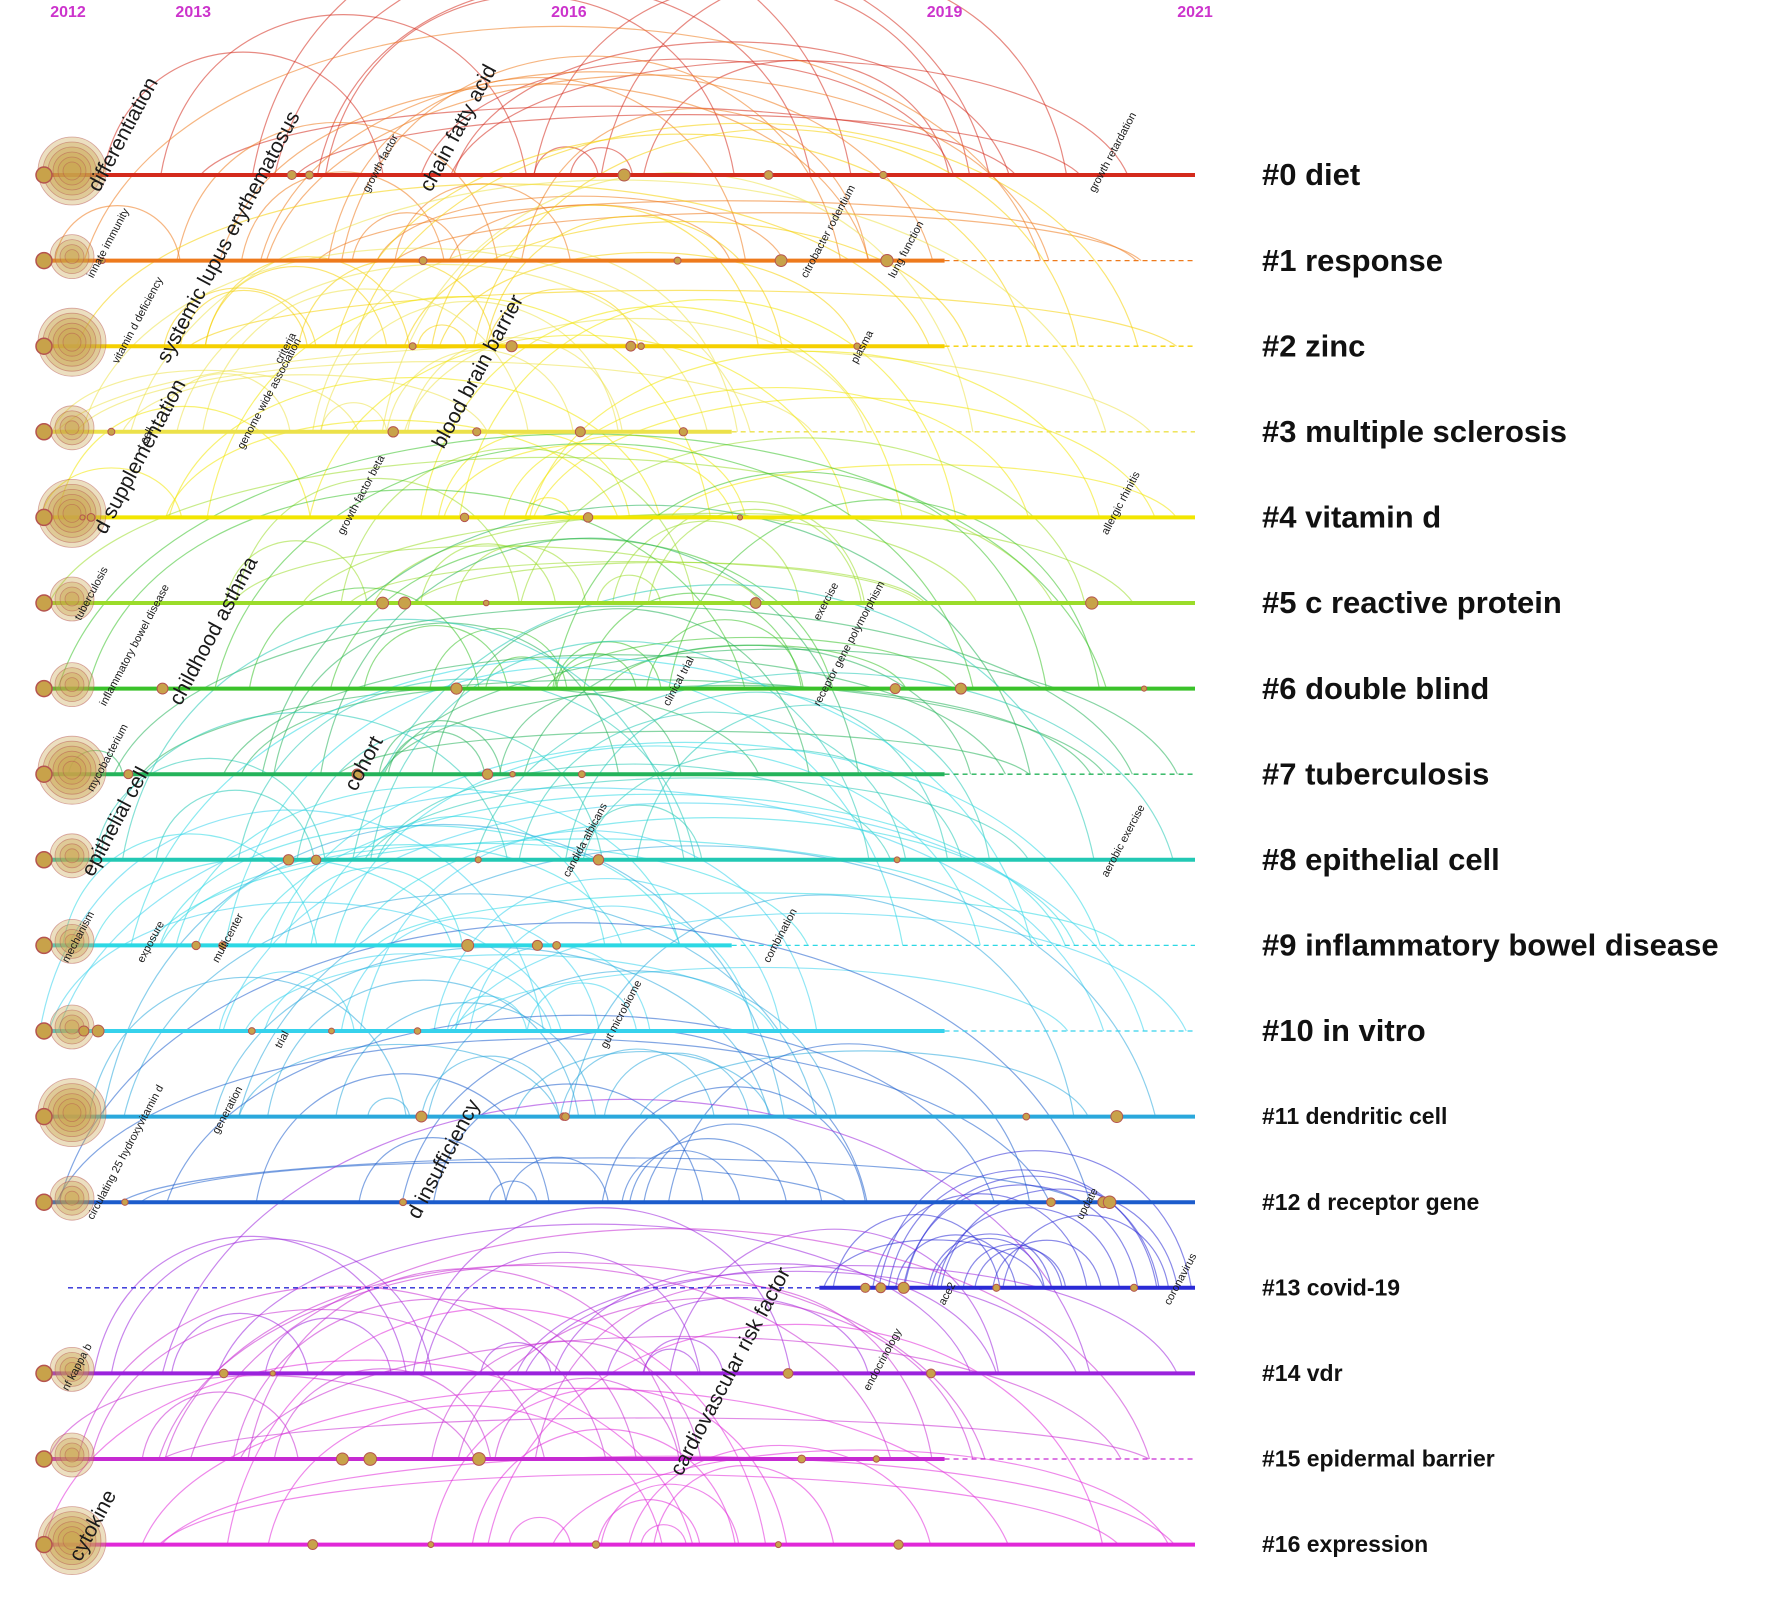  I want to click on year-label-2012: 2012, so click(68, 12).